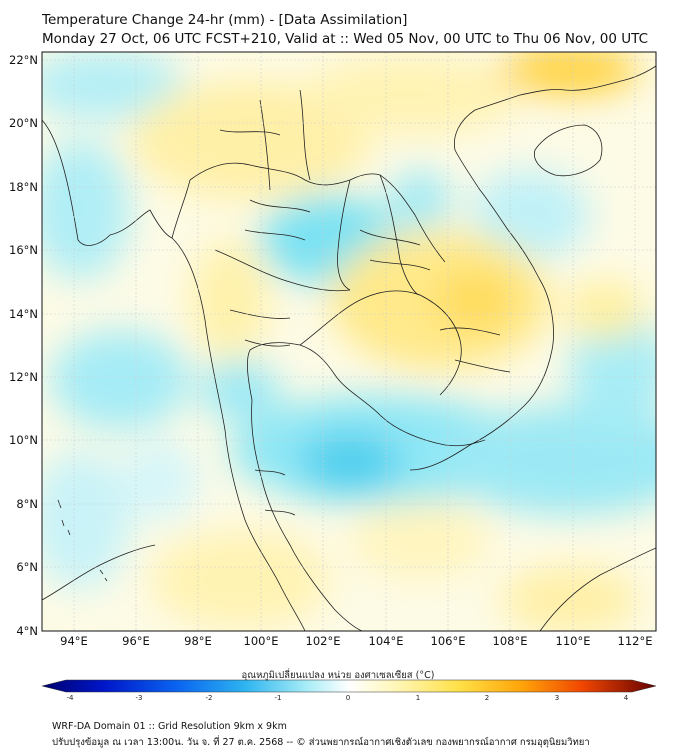  Describe the element at coordinates (198, 641) in the screenshot. I see `lon-label: 98°E` at that location.